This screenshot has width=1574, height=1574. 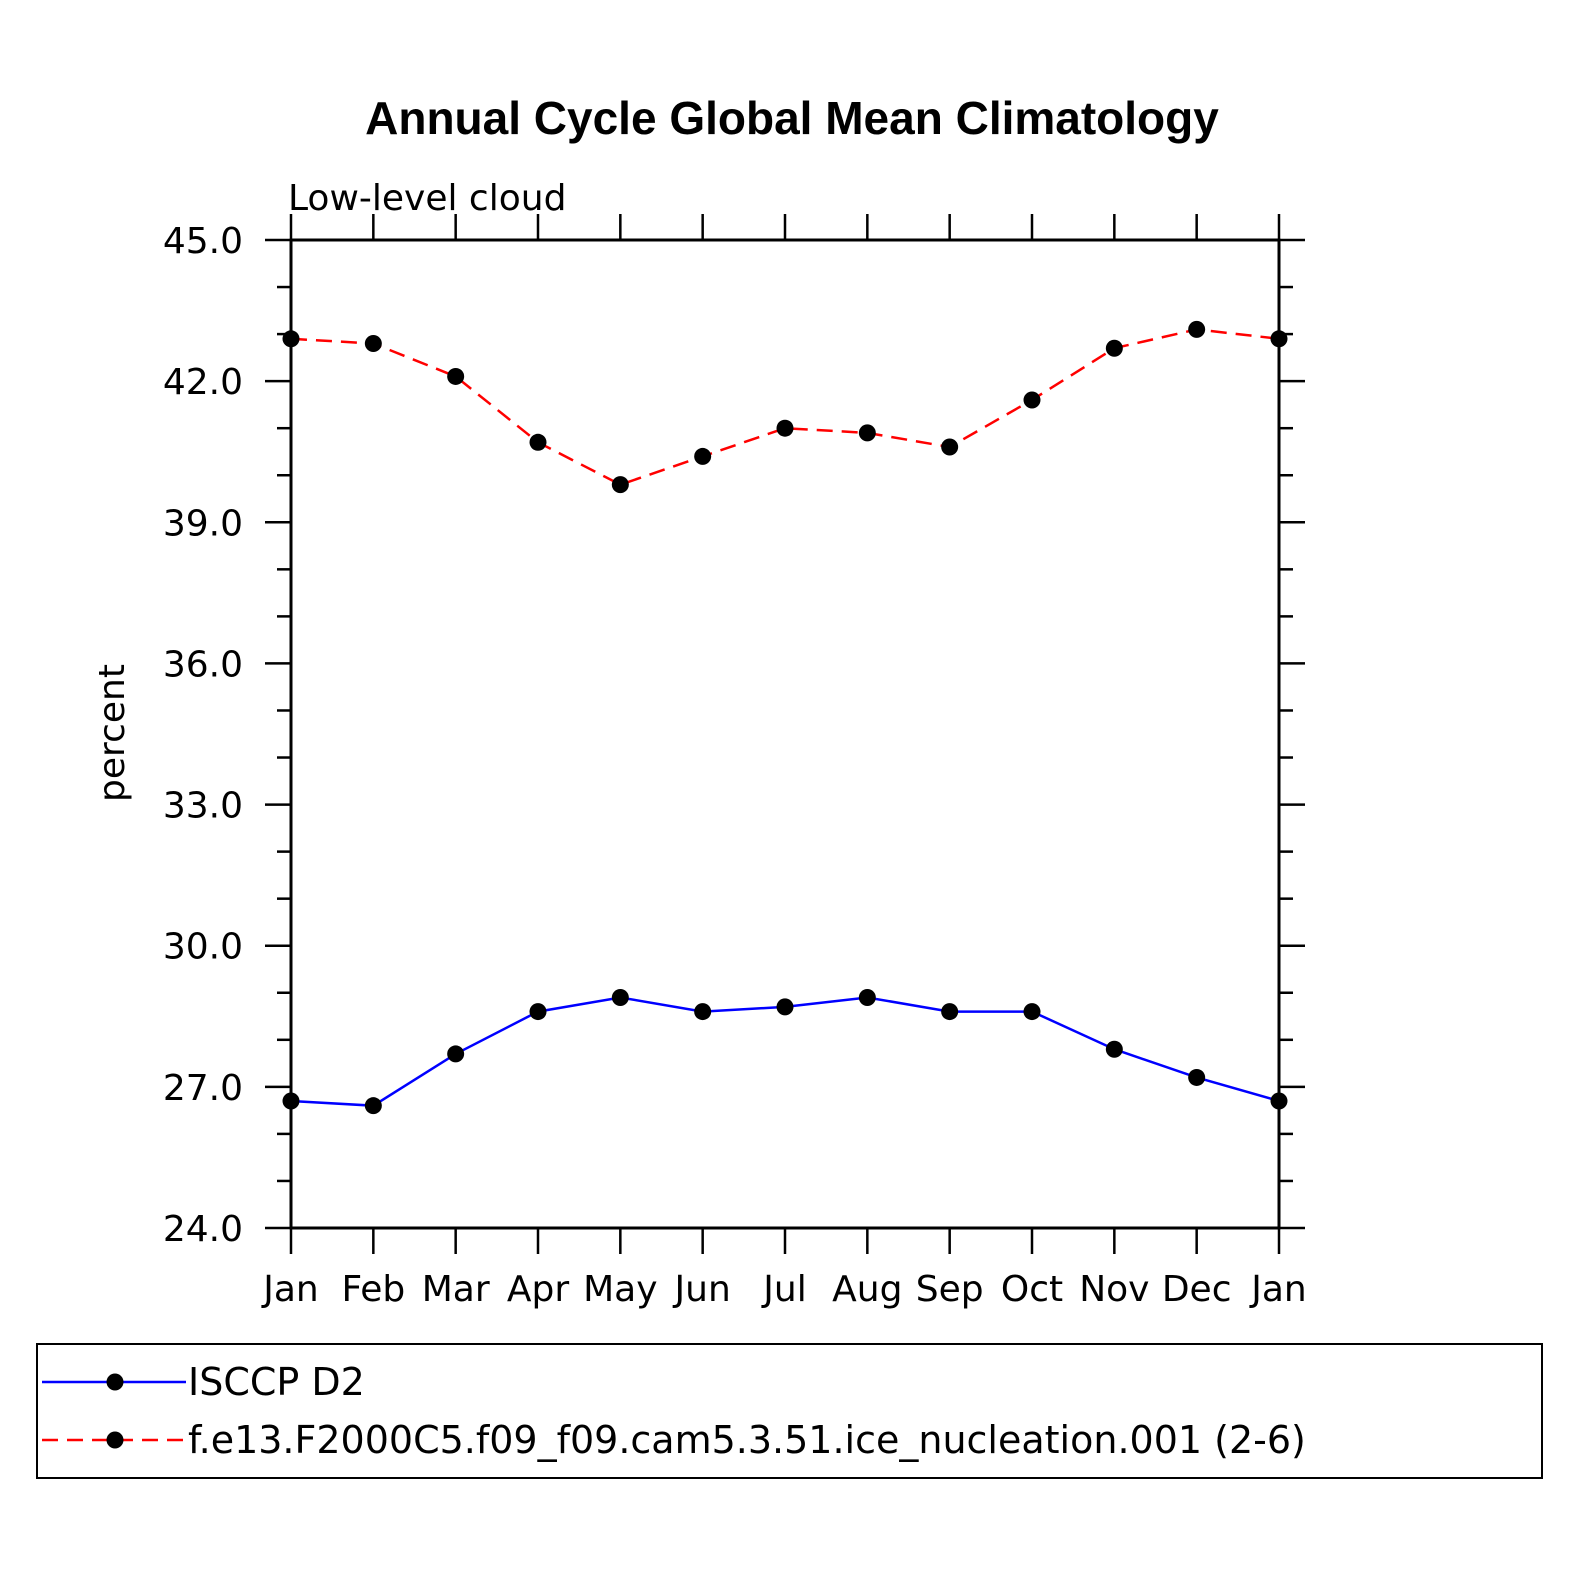 I want to click on chart-title: Annual Cycle Global Mean Climatology, so click(x=792, y=118).